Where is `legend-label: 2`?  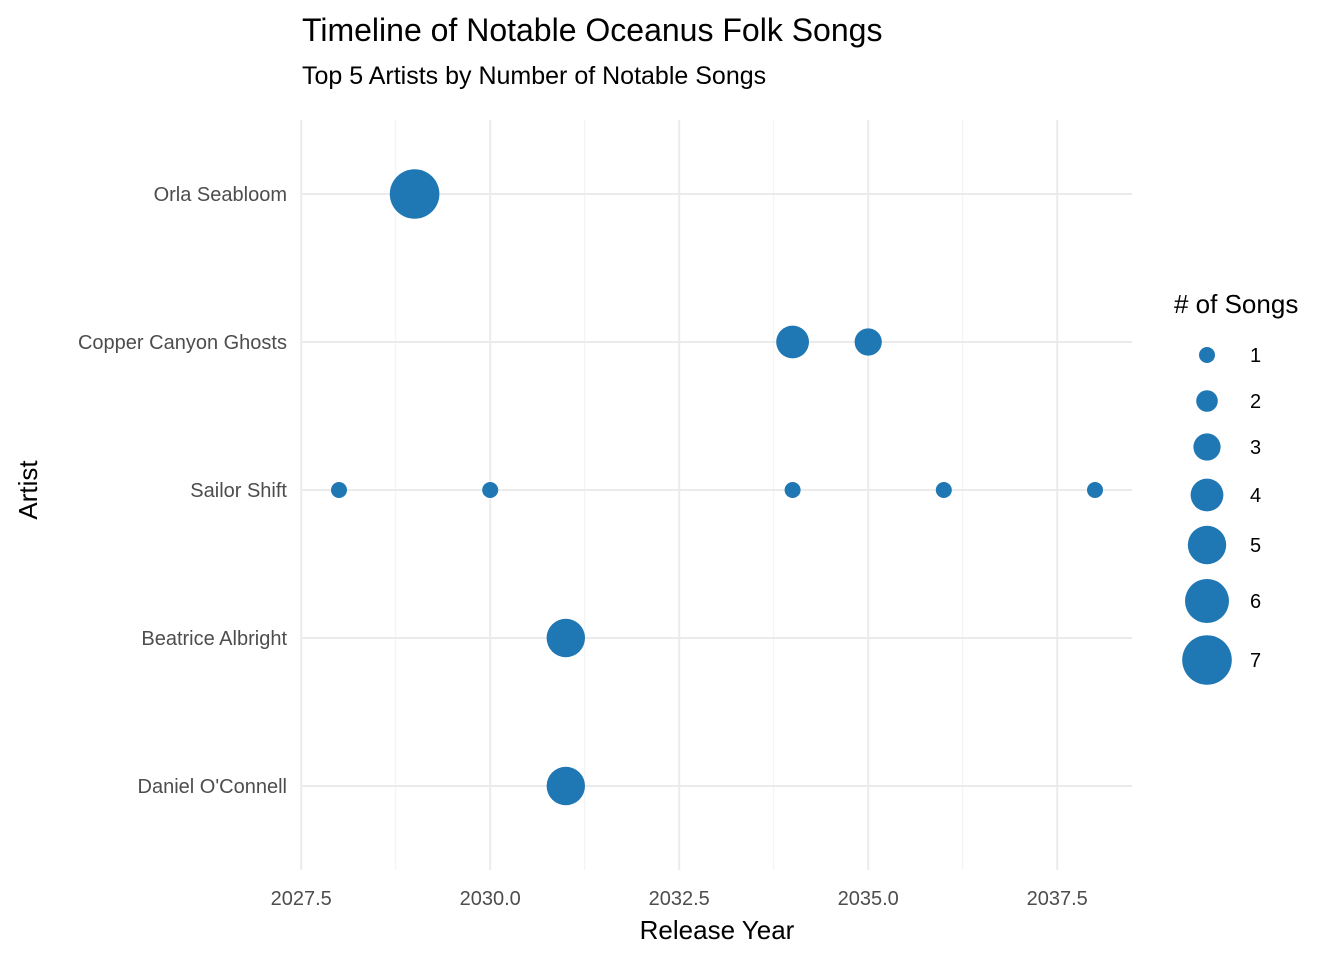 legend-label: 2 is located at coordinates (1255, 402).